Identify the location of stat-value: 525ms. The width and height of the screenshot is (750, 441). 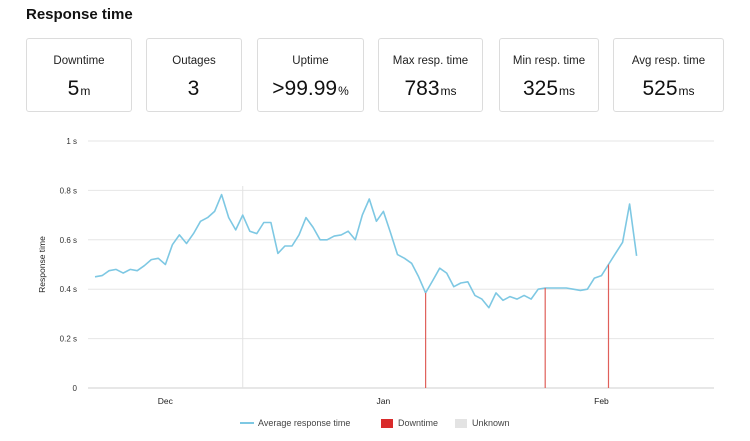
(668, 89).